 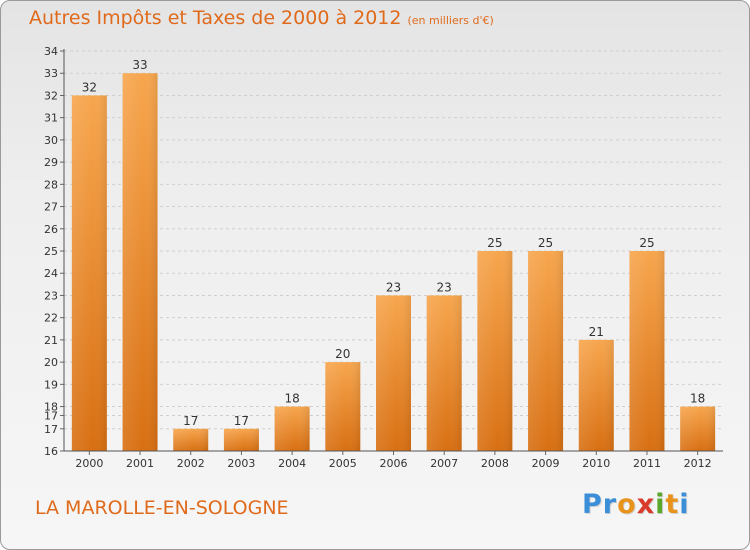 I want to click on x-tick-label: 2003, so click(x=241, y=463).